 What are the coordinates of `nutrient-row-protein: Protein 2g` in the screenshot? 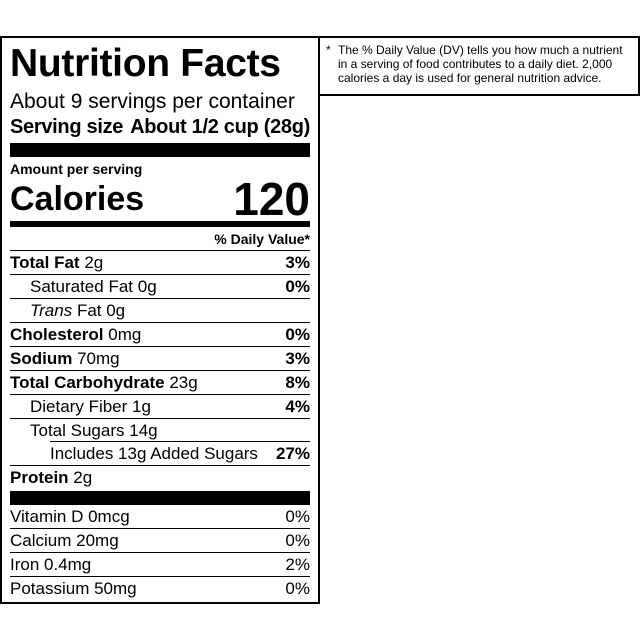 It's located at (160, 477).